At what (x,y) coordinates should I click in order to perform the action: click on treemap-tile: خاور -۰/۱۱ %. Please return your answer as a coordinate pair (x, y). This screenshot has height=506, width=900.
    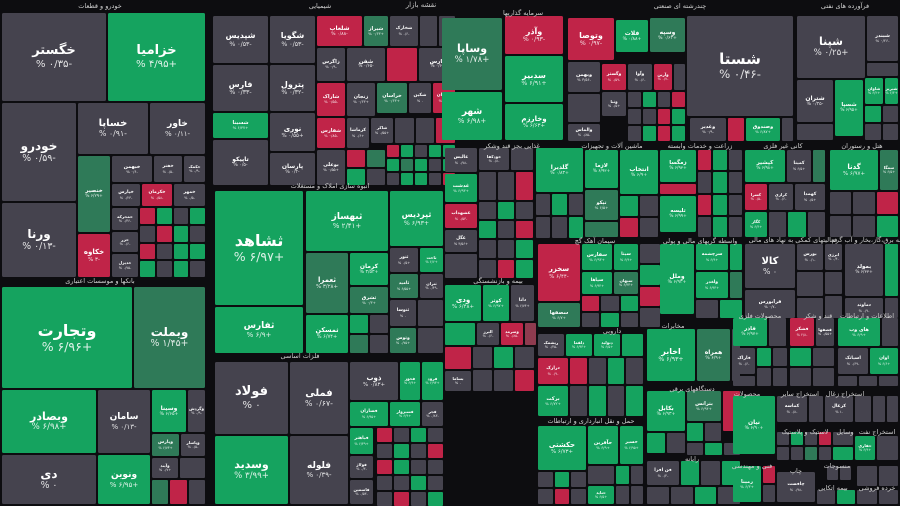
    Looking at the image, I should click on (177, 128).